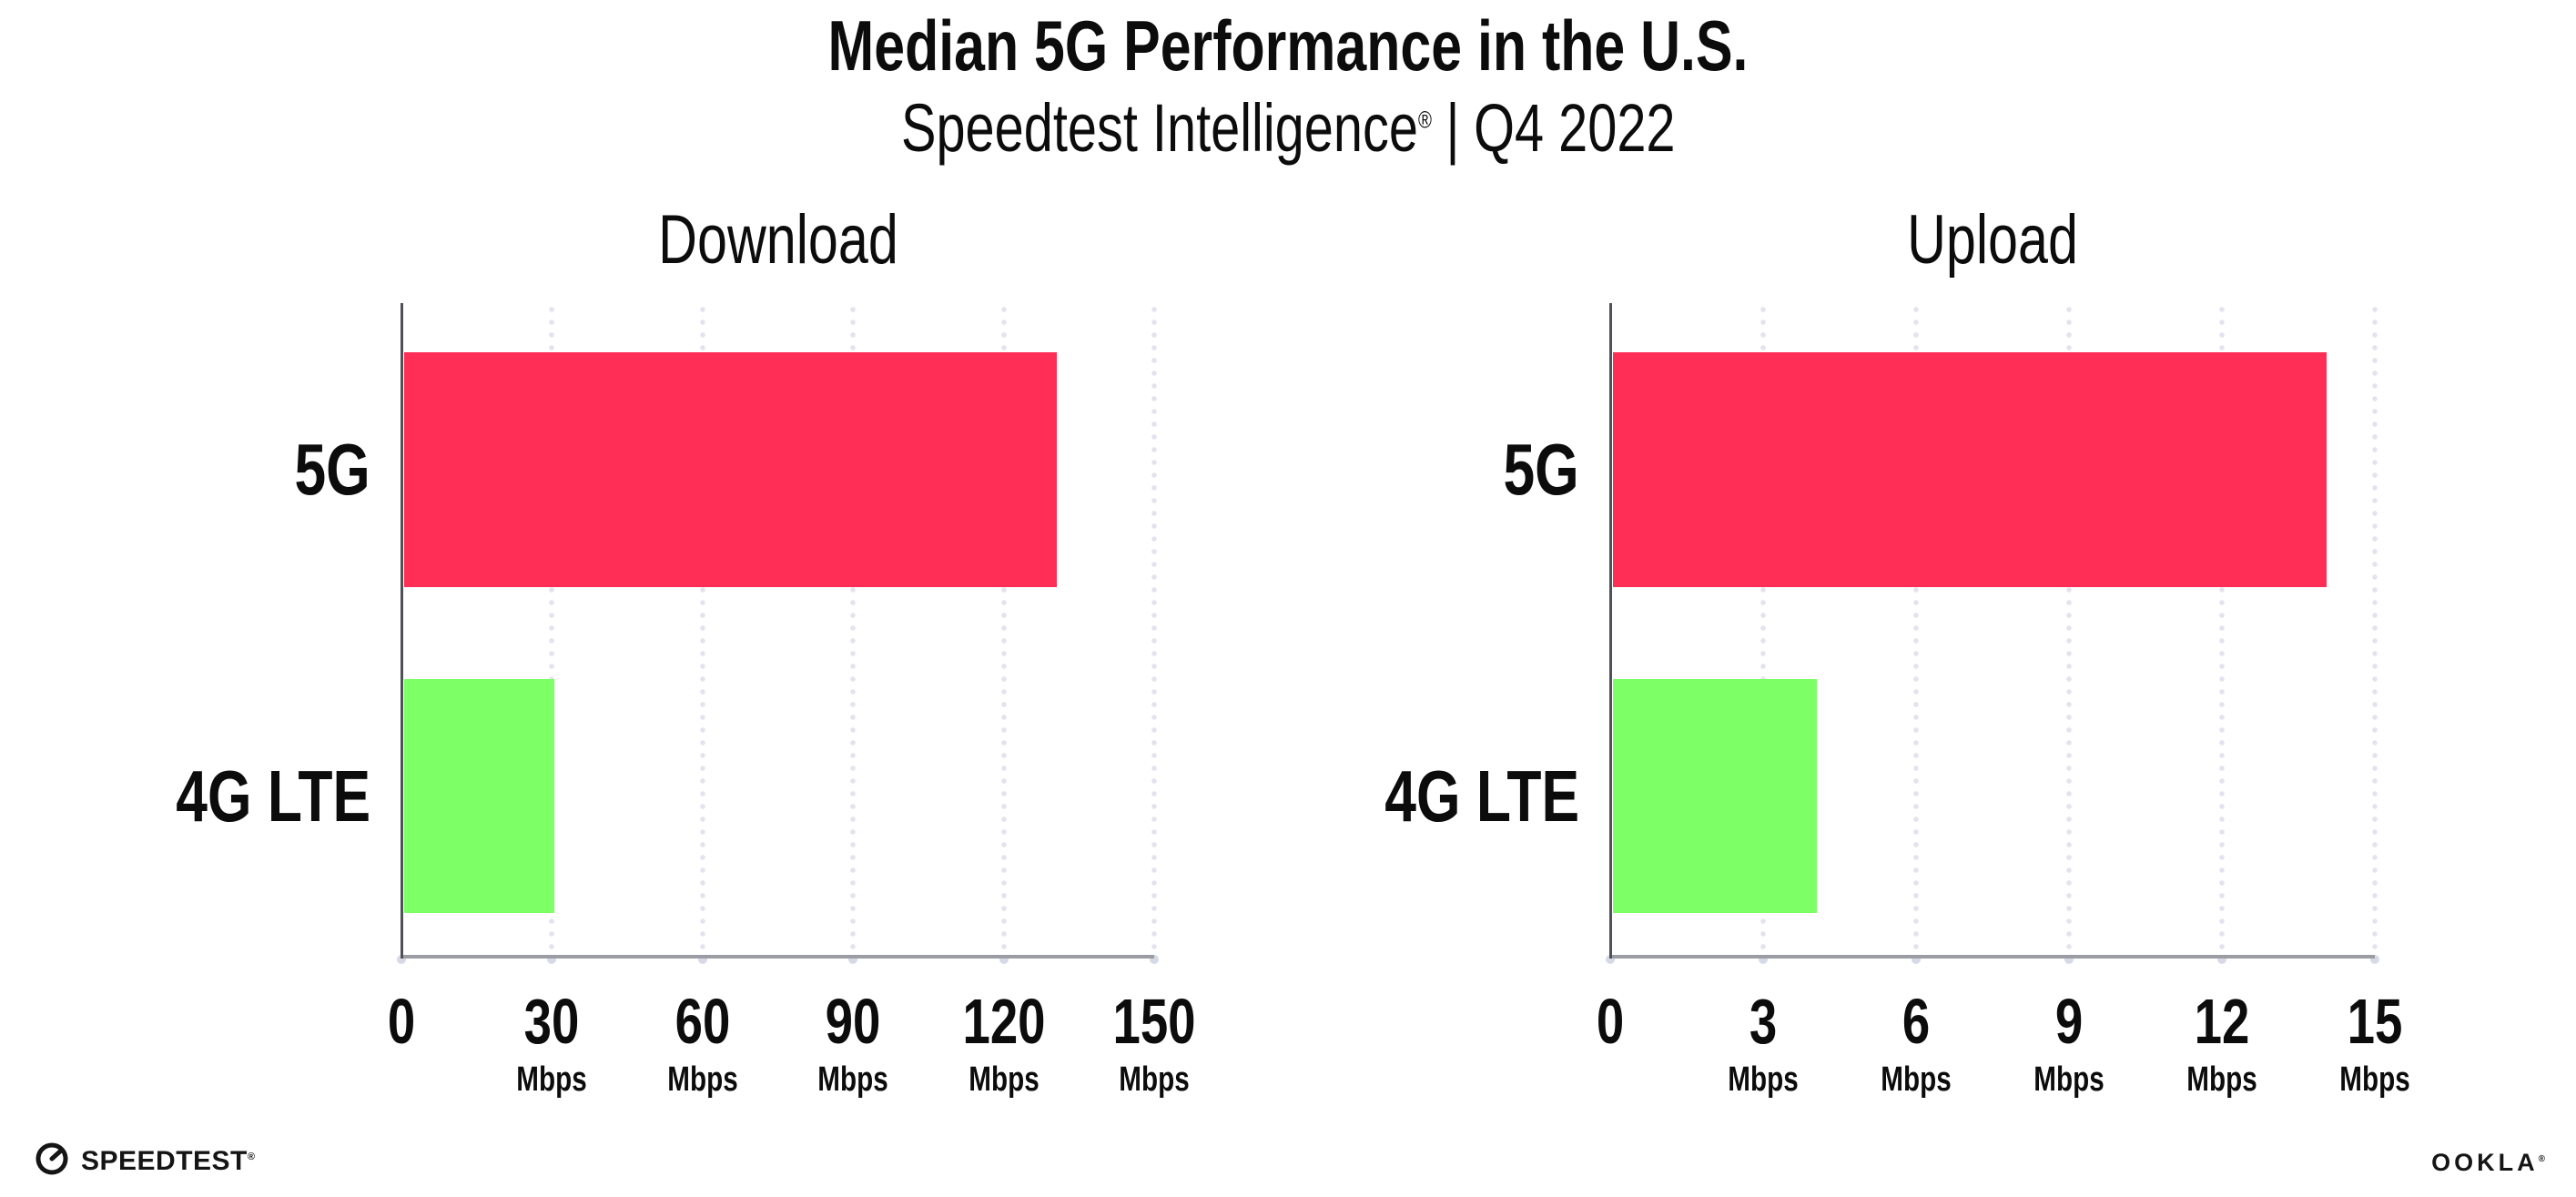 The image size is (2576, 1197). What do you see at coordinates (402, 631) in the screenshot?
I see `download-y-axis-line` at bounding box center [402, 631].